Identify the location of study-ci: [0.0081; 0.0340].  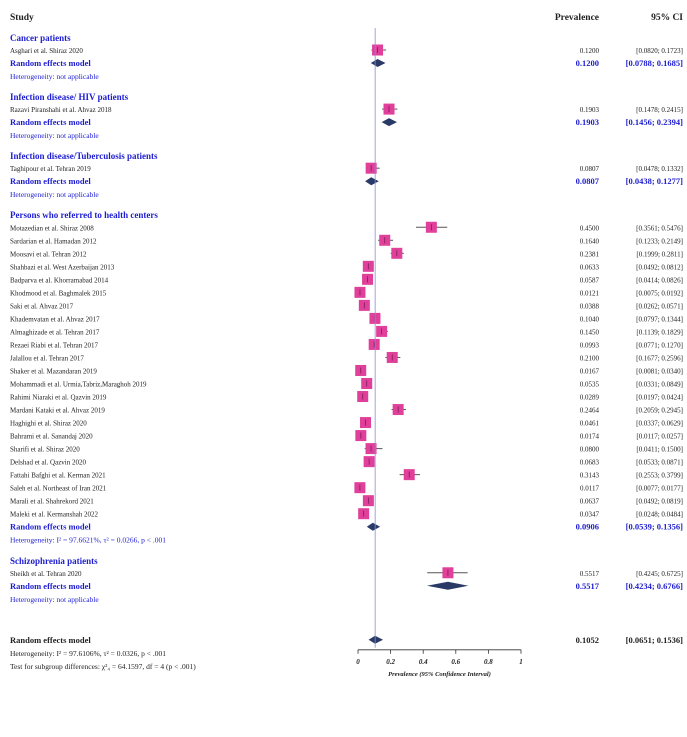
(659, 371).